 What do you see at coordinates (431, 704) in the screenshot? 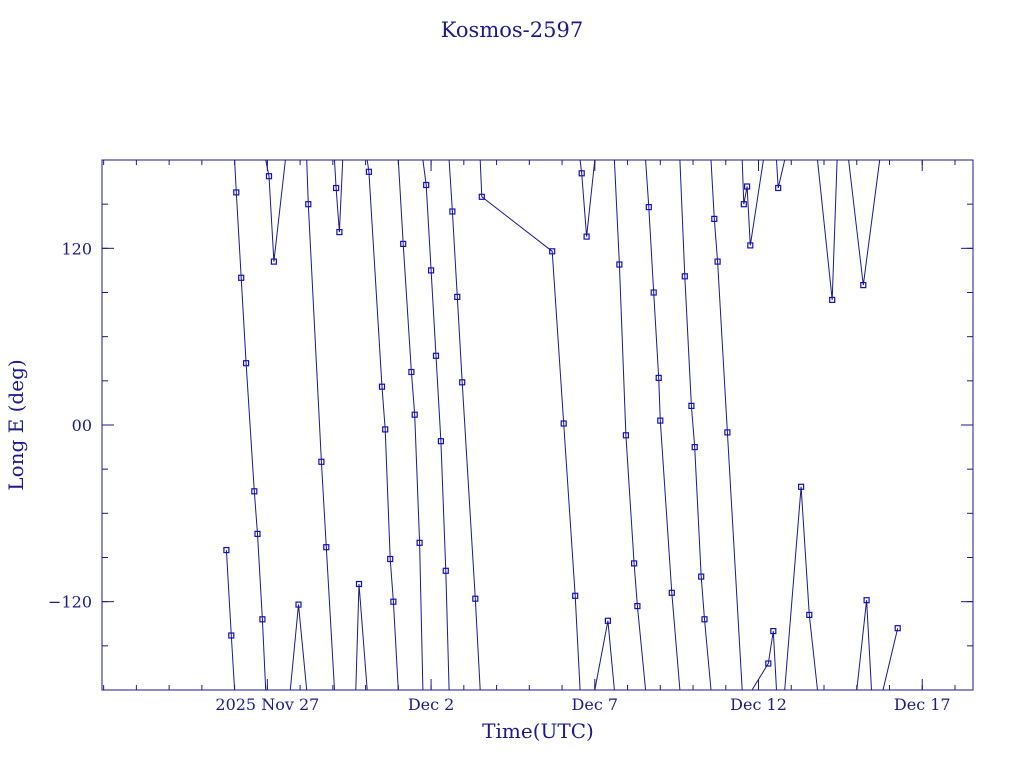
I see `x-tick-label: Dec 2` at bounding box center [431, 704].